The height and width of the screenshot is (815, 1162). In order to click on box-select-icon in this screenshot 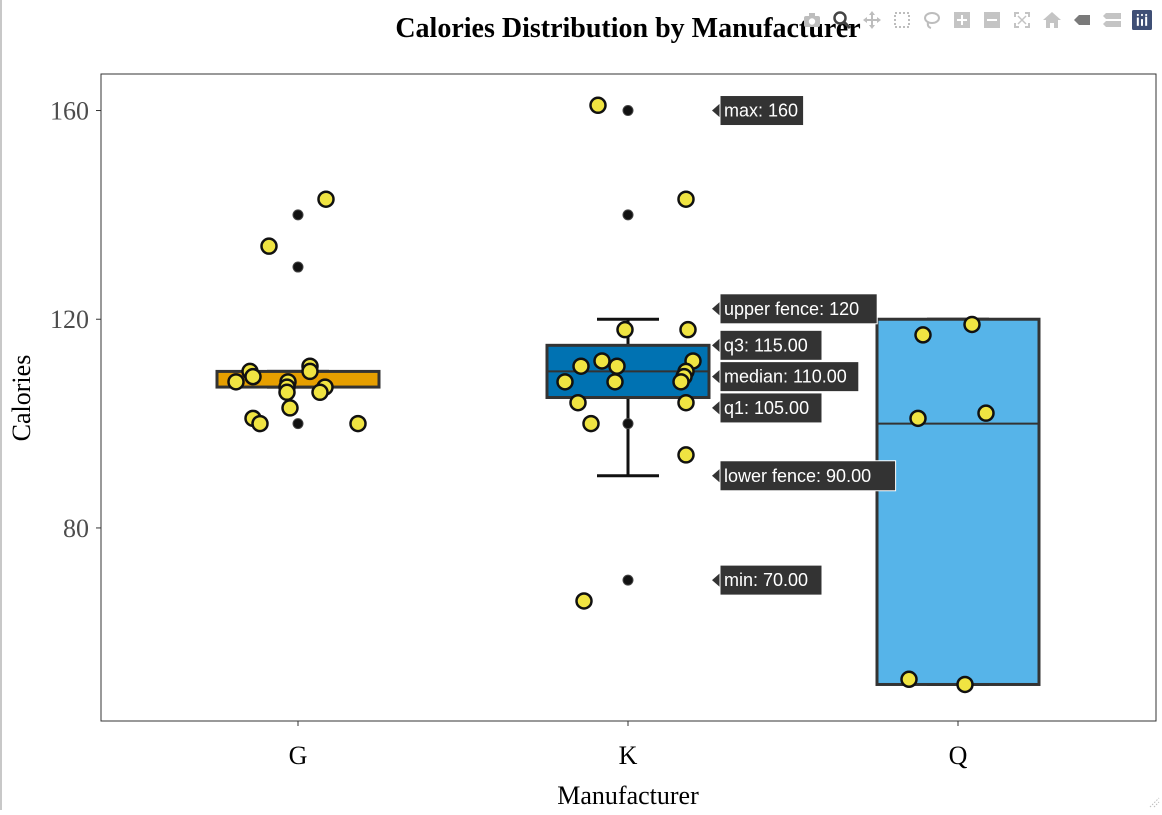, I will do `click(902, 20)`.